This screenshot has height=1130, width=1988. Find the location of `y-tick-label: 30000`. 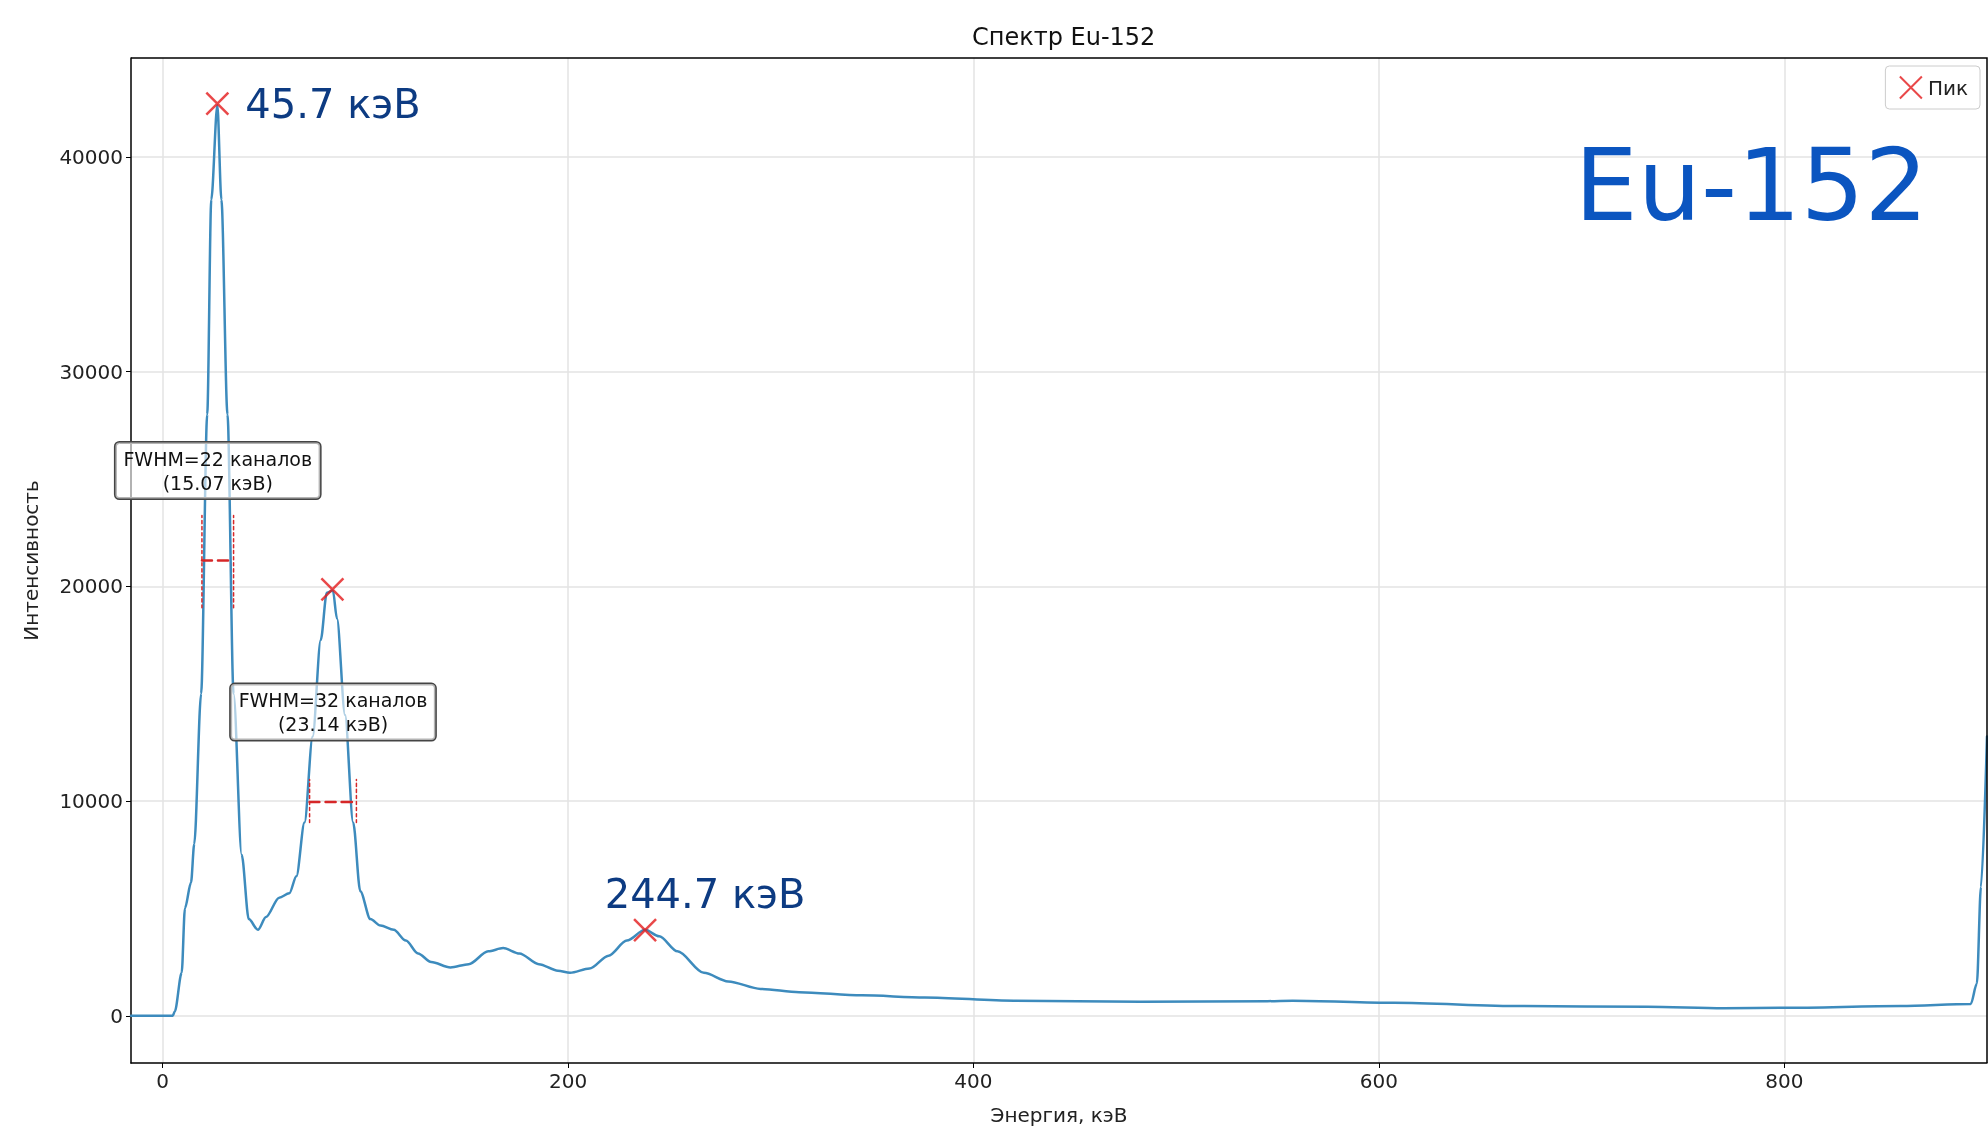

y-tick-label: 30000 is located at coordinates (91, 371).